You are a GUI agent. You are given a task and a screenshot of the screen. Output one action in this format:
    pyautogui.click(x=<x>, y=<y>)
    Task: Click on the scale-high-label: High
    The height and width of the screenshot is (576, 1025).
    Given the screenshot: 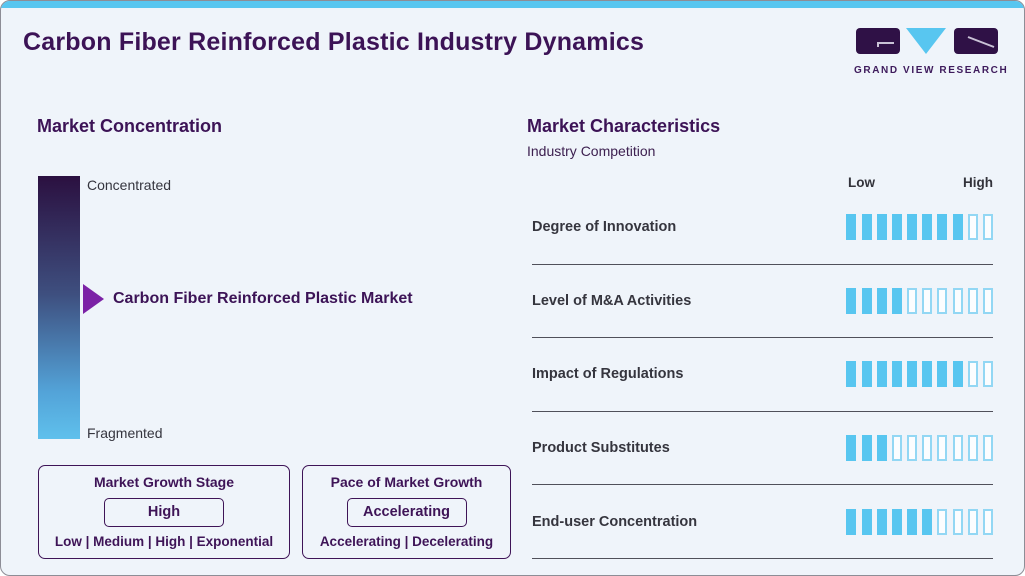 What is the action you would take?
    pyautogui.click(x=978, y=182)
    